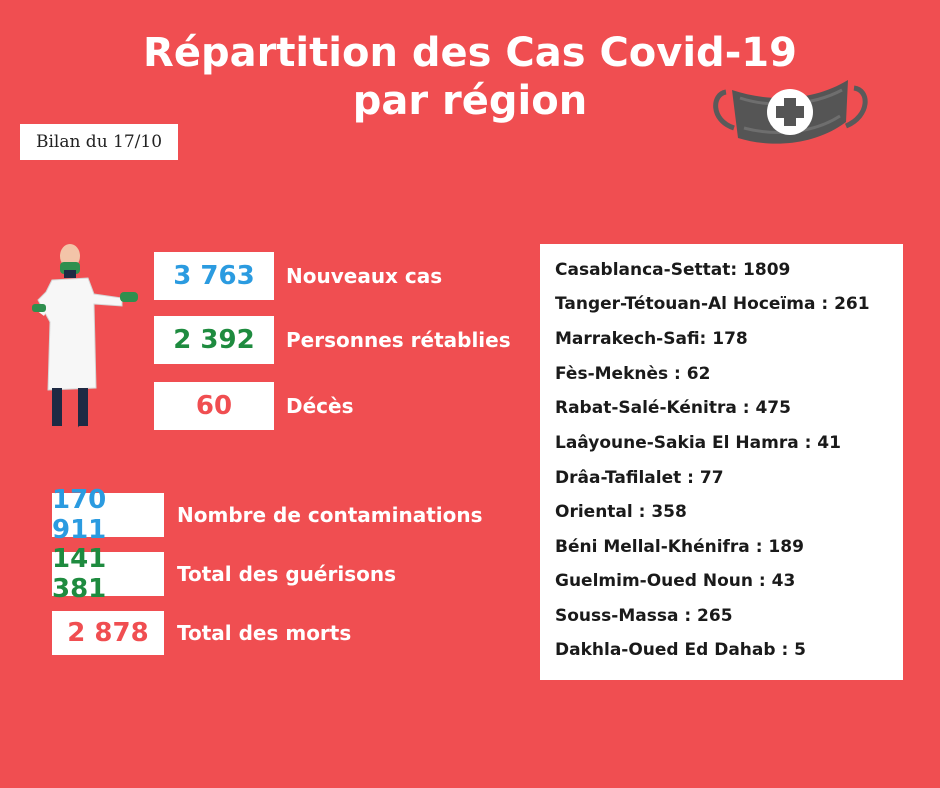  What do you see at coordinates (679, 547) in the screenshot?
I see `region-item: Béni Mellal-Khénifra : 189` at bounding box center [679, 547].